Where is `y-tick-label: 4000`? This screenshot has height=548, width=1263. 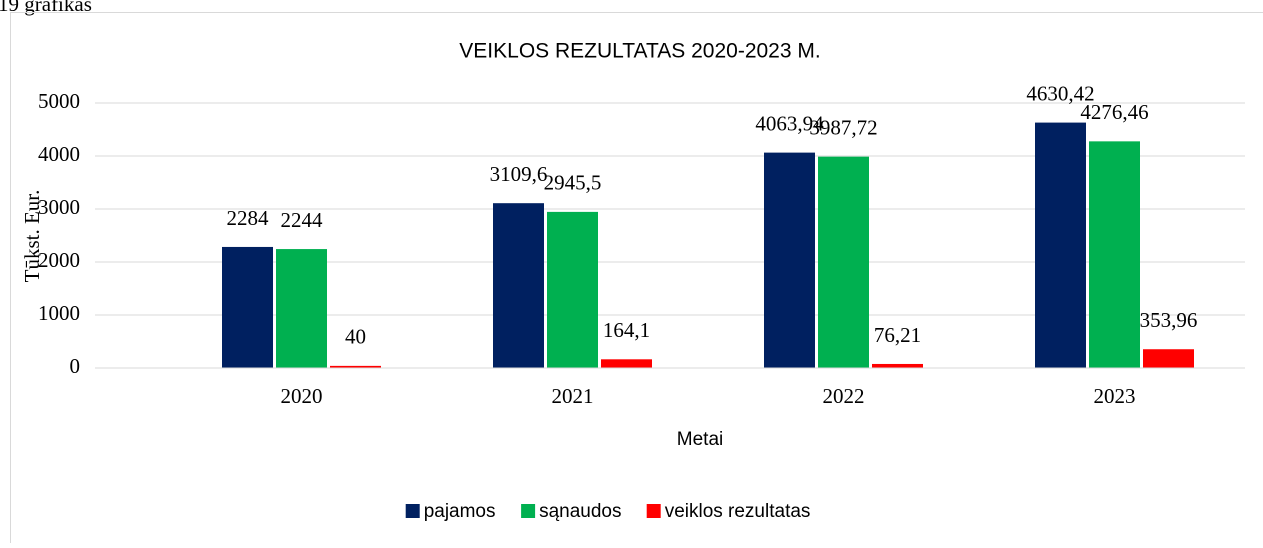
y-tick-label: 4000 is located at coordinates (59, 154).